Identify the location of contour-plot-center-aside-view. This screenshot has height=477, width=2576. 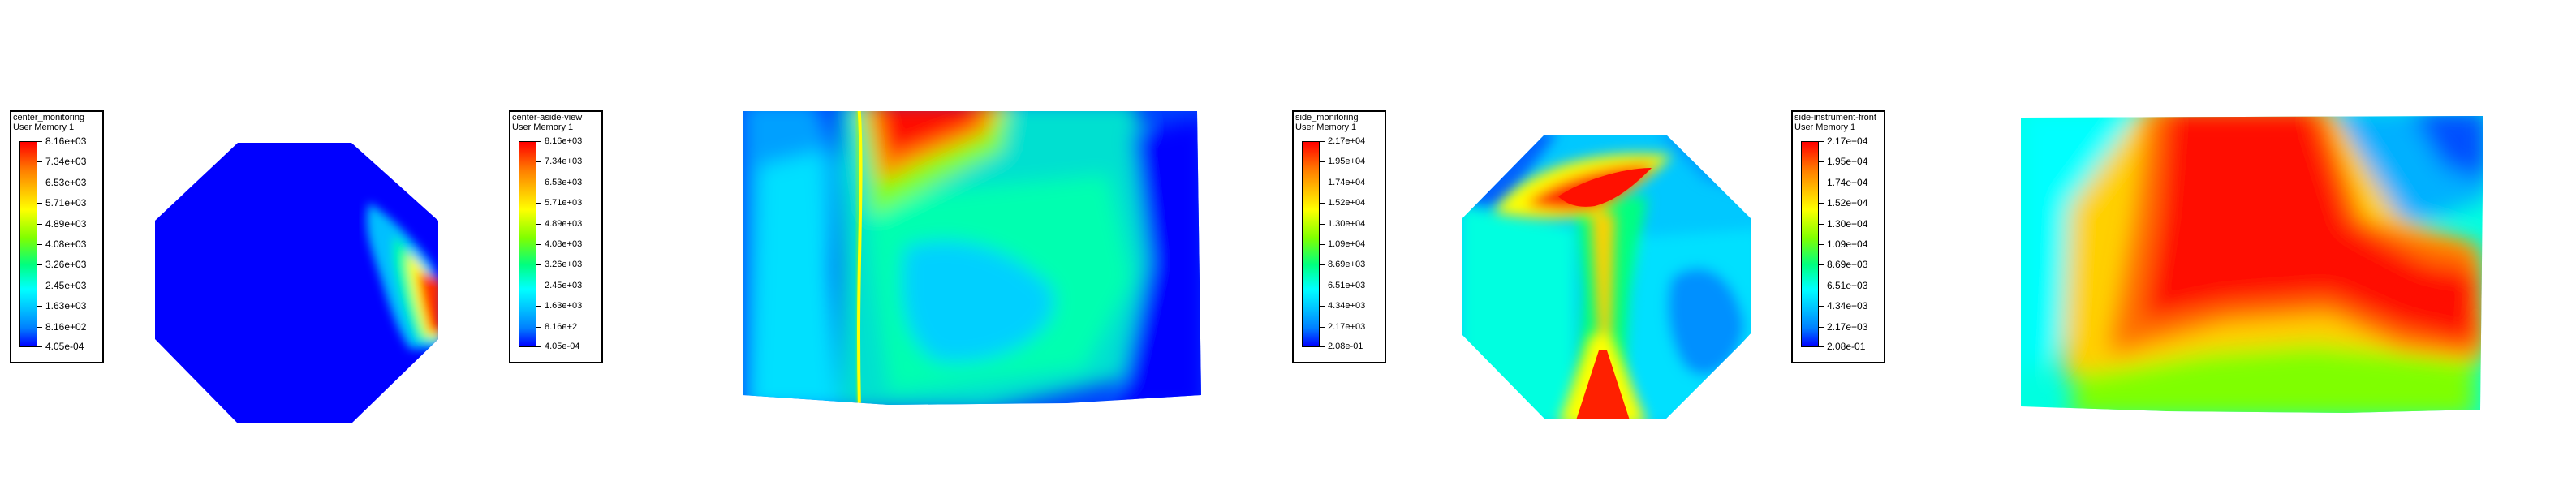
(972, 258).